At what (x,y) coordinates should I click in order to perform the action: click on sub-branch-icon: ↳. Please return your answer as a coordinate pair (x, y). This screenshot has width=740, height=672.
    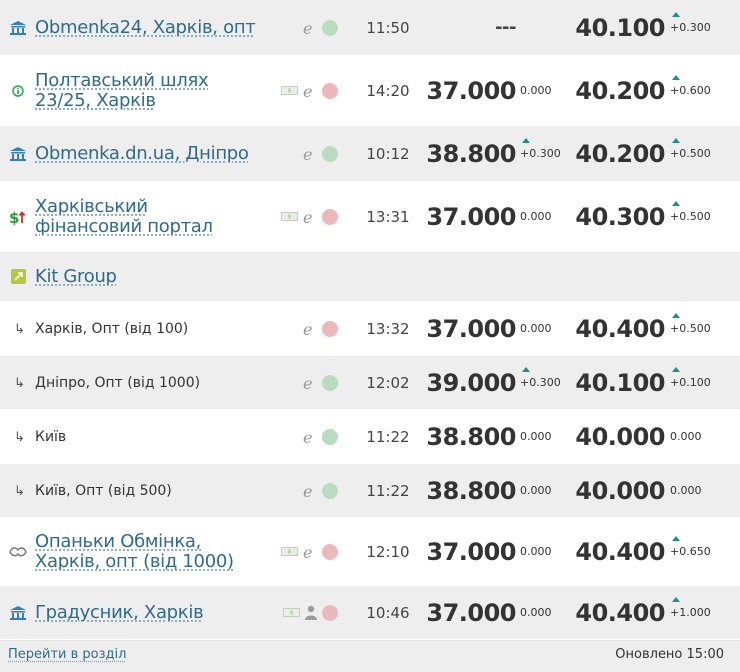
    Looking at the image, I should click on (19, 382).